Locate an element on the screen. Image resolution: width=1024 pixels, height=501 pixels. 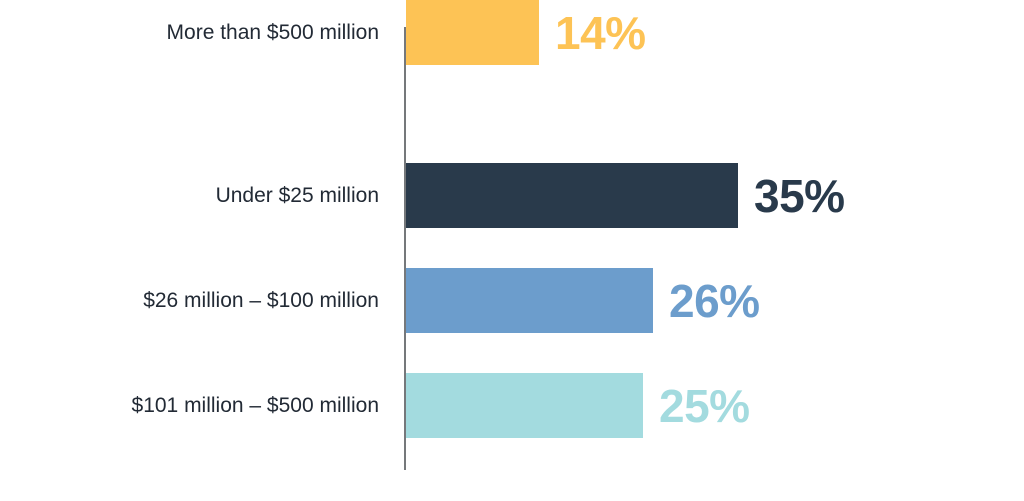
chart-row: $26 million – $100 million 26% is located at coordinates (512, 300).